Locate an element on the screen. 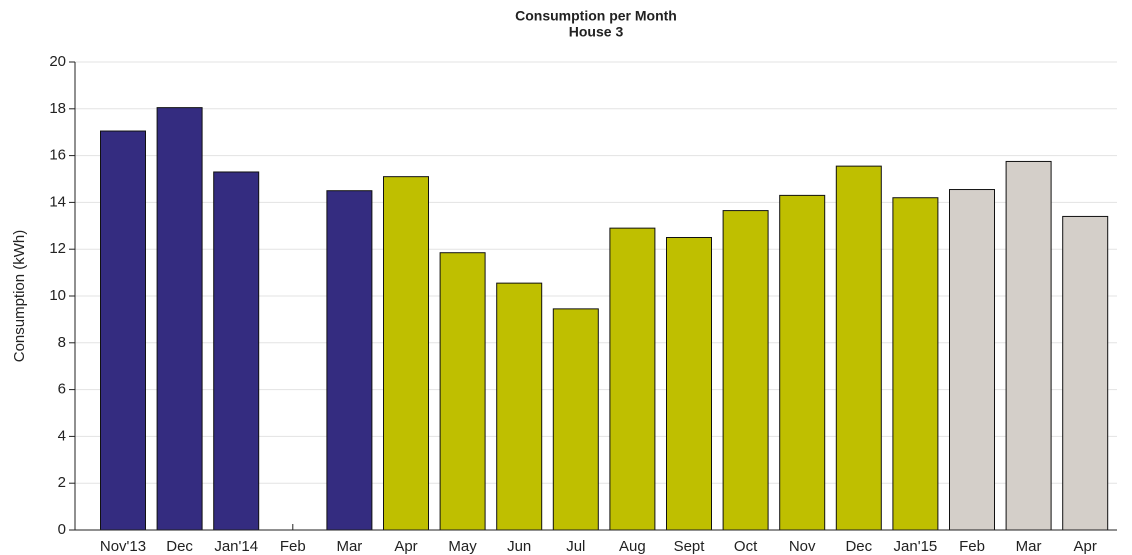  y-tick-label: 2 is located at coordinates (62, 482).